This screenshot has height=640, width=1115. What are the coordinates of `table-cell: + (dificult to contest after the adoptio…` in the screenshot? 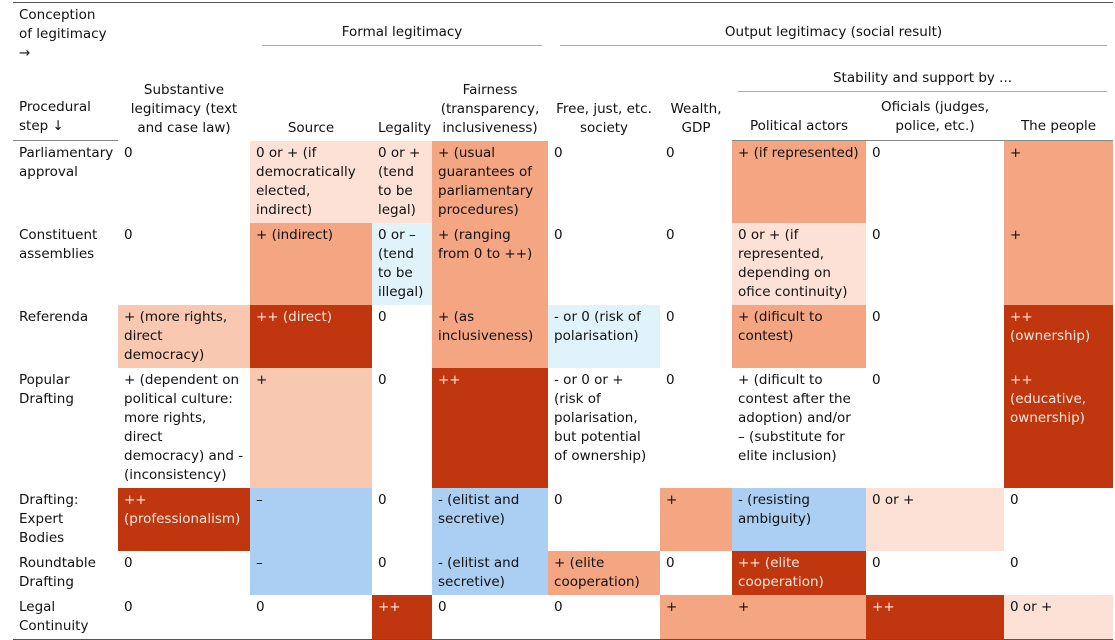 It's located at (794, 417).